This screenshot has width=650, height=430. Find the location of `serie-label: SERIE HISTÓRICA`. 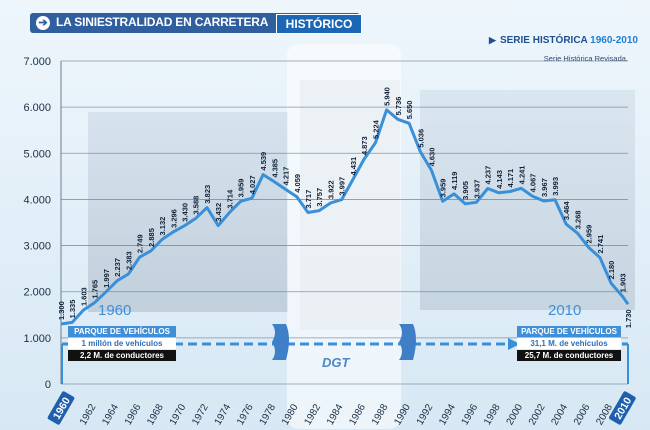

serie-label: SERIE HISTÓRICA is located at coordinates (543, 40).